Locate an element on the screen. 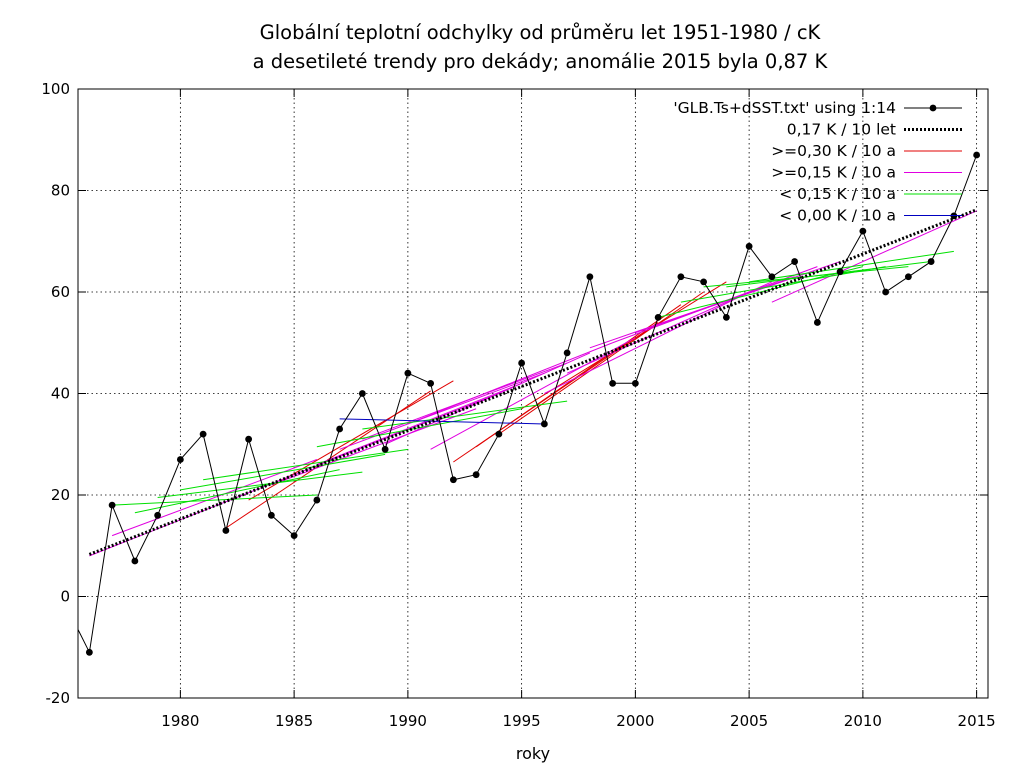 Image resolution: width=1024 pixels, height=768 pixels. x-tick-label: 1995 is located at coordinates (522, 721).